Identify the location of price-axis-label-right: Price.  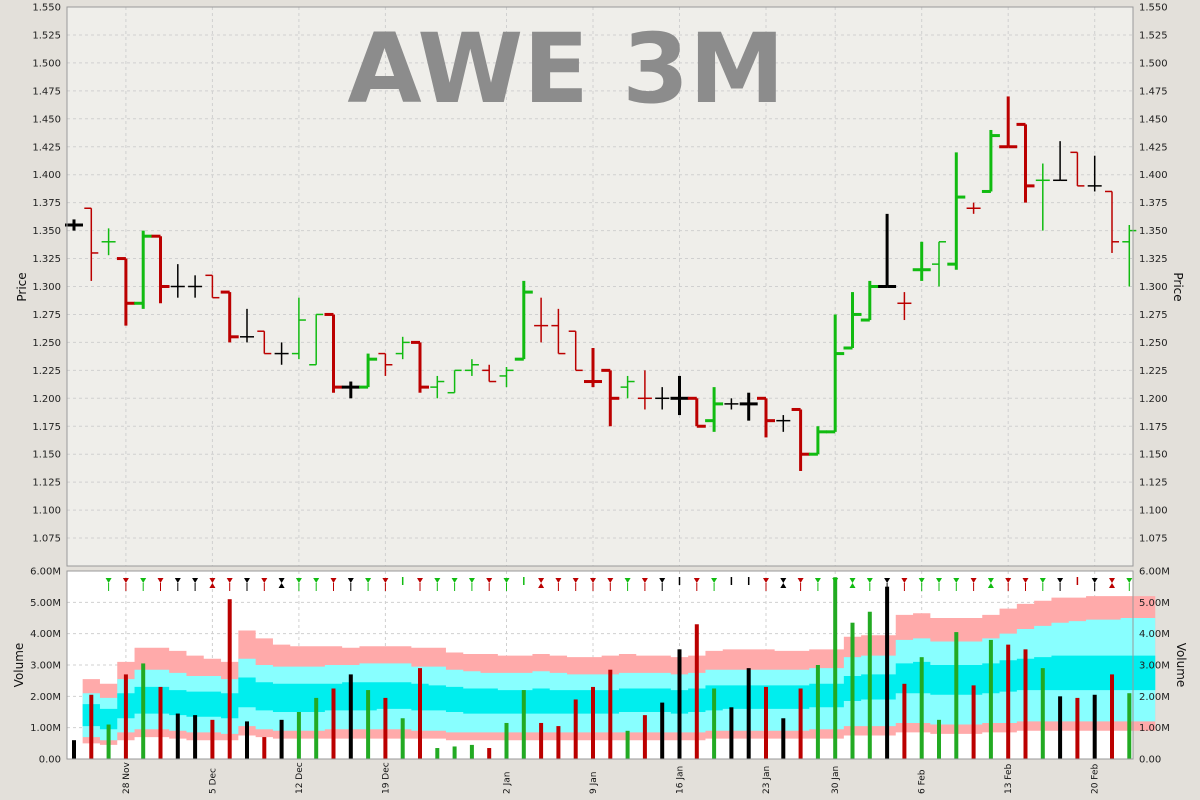
(1178, 286).